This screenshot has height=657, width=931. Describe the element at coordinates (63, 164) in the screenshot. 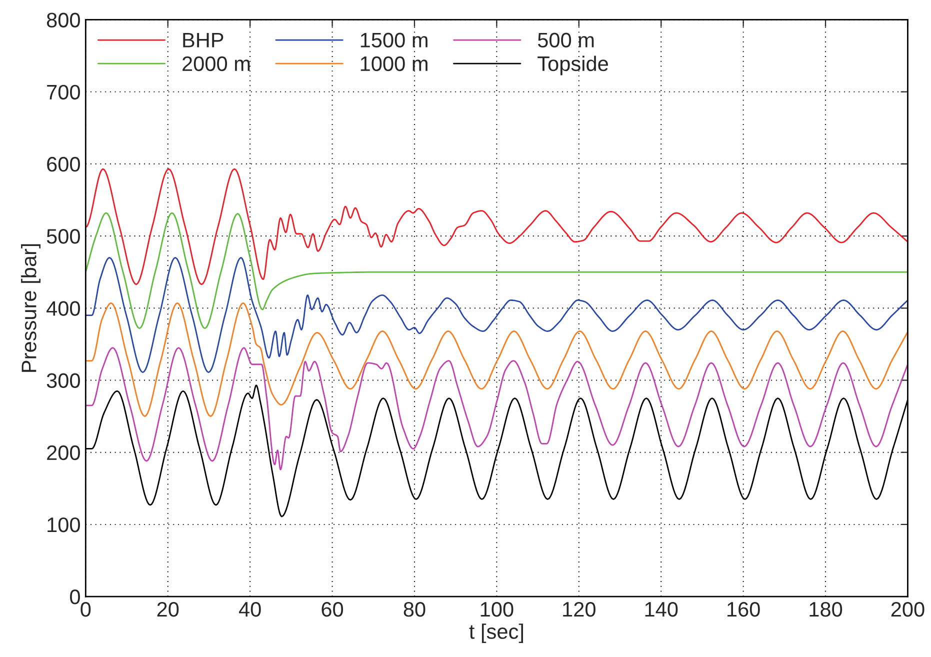

I see `y-tick-label: 600` at that location.